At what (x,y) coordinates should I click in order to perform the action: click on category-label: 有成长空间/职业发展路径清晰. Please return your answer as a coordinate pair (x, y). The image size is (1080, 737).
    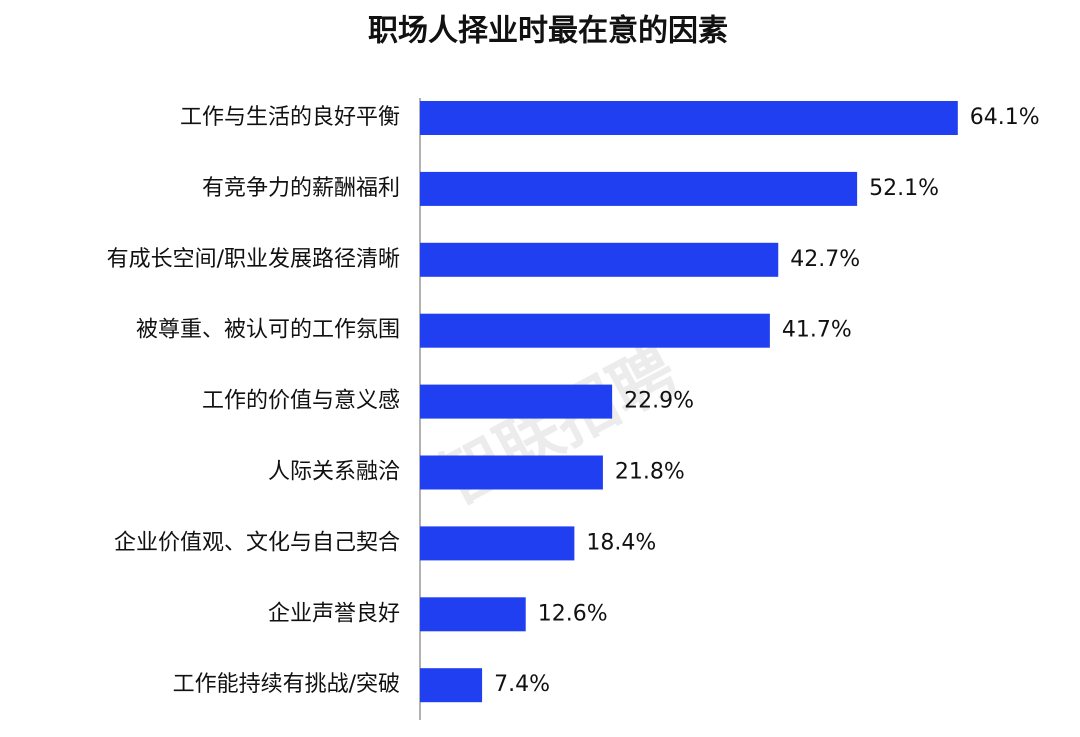
    Looking at the image, I should click on (253, 259).